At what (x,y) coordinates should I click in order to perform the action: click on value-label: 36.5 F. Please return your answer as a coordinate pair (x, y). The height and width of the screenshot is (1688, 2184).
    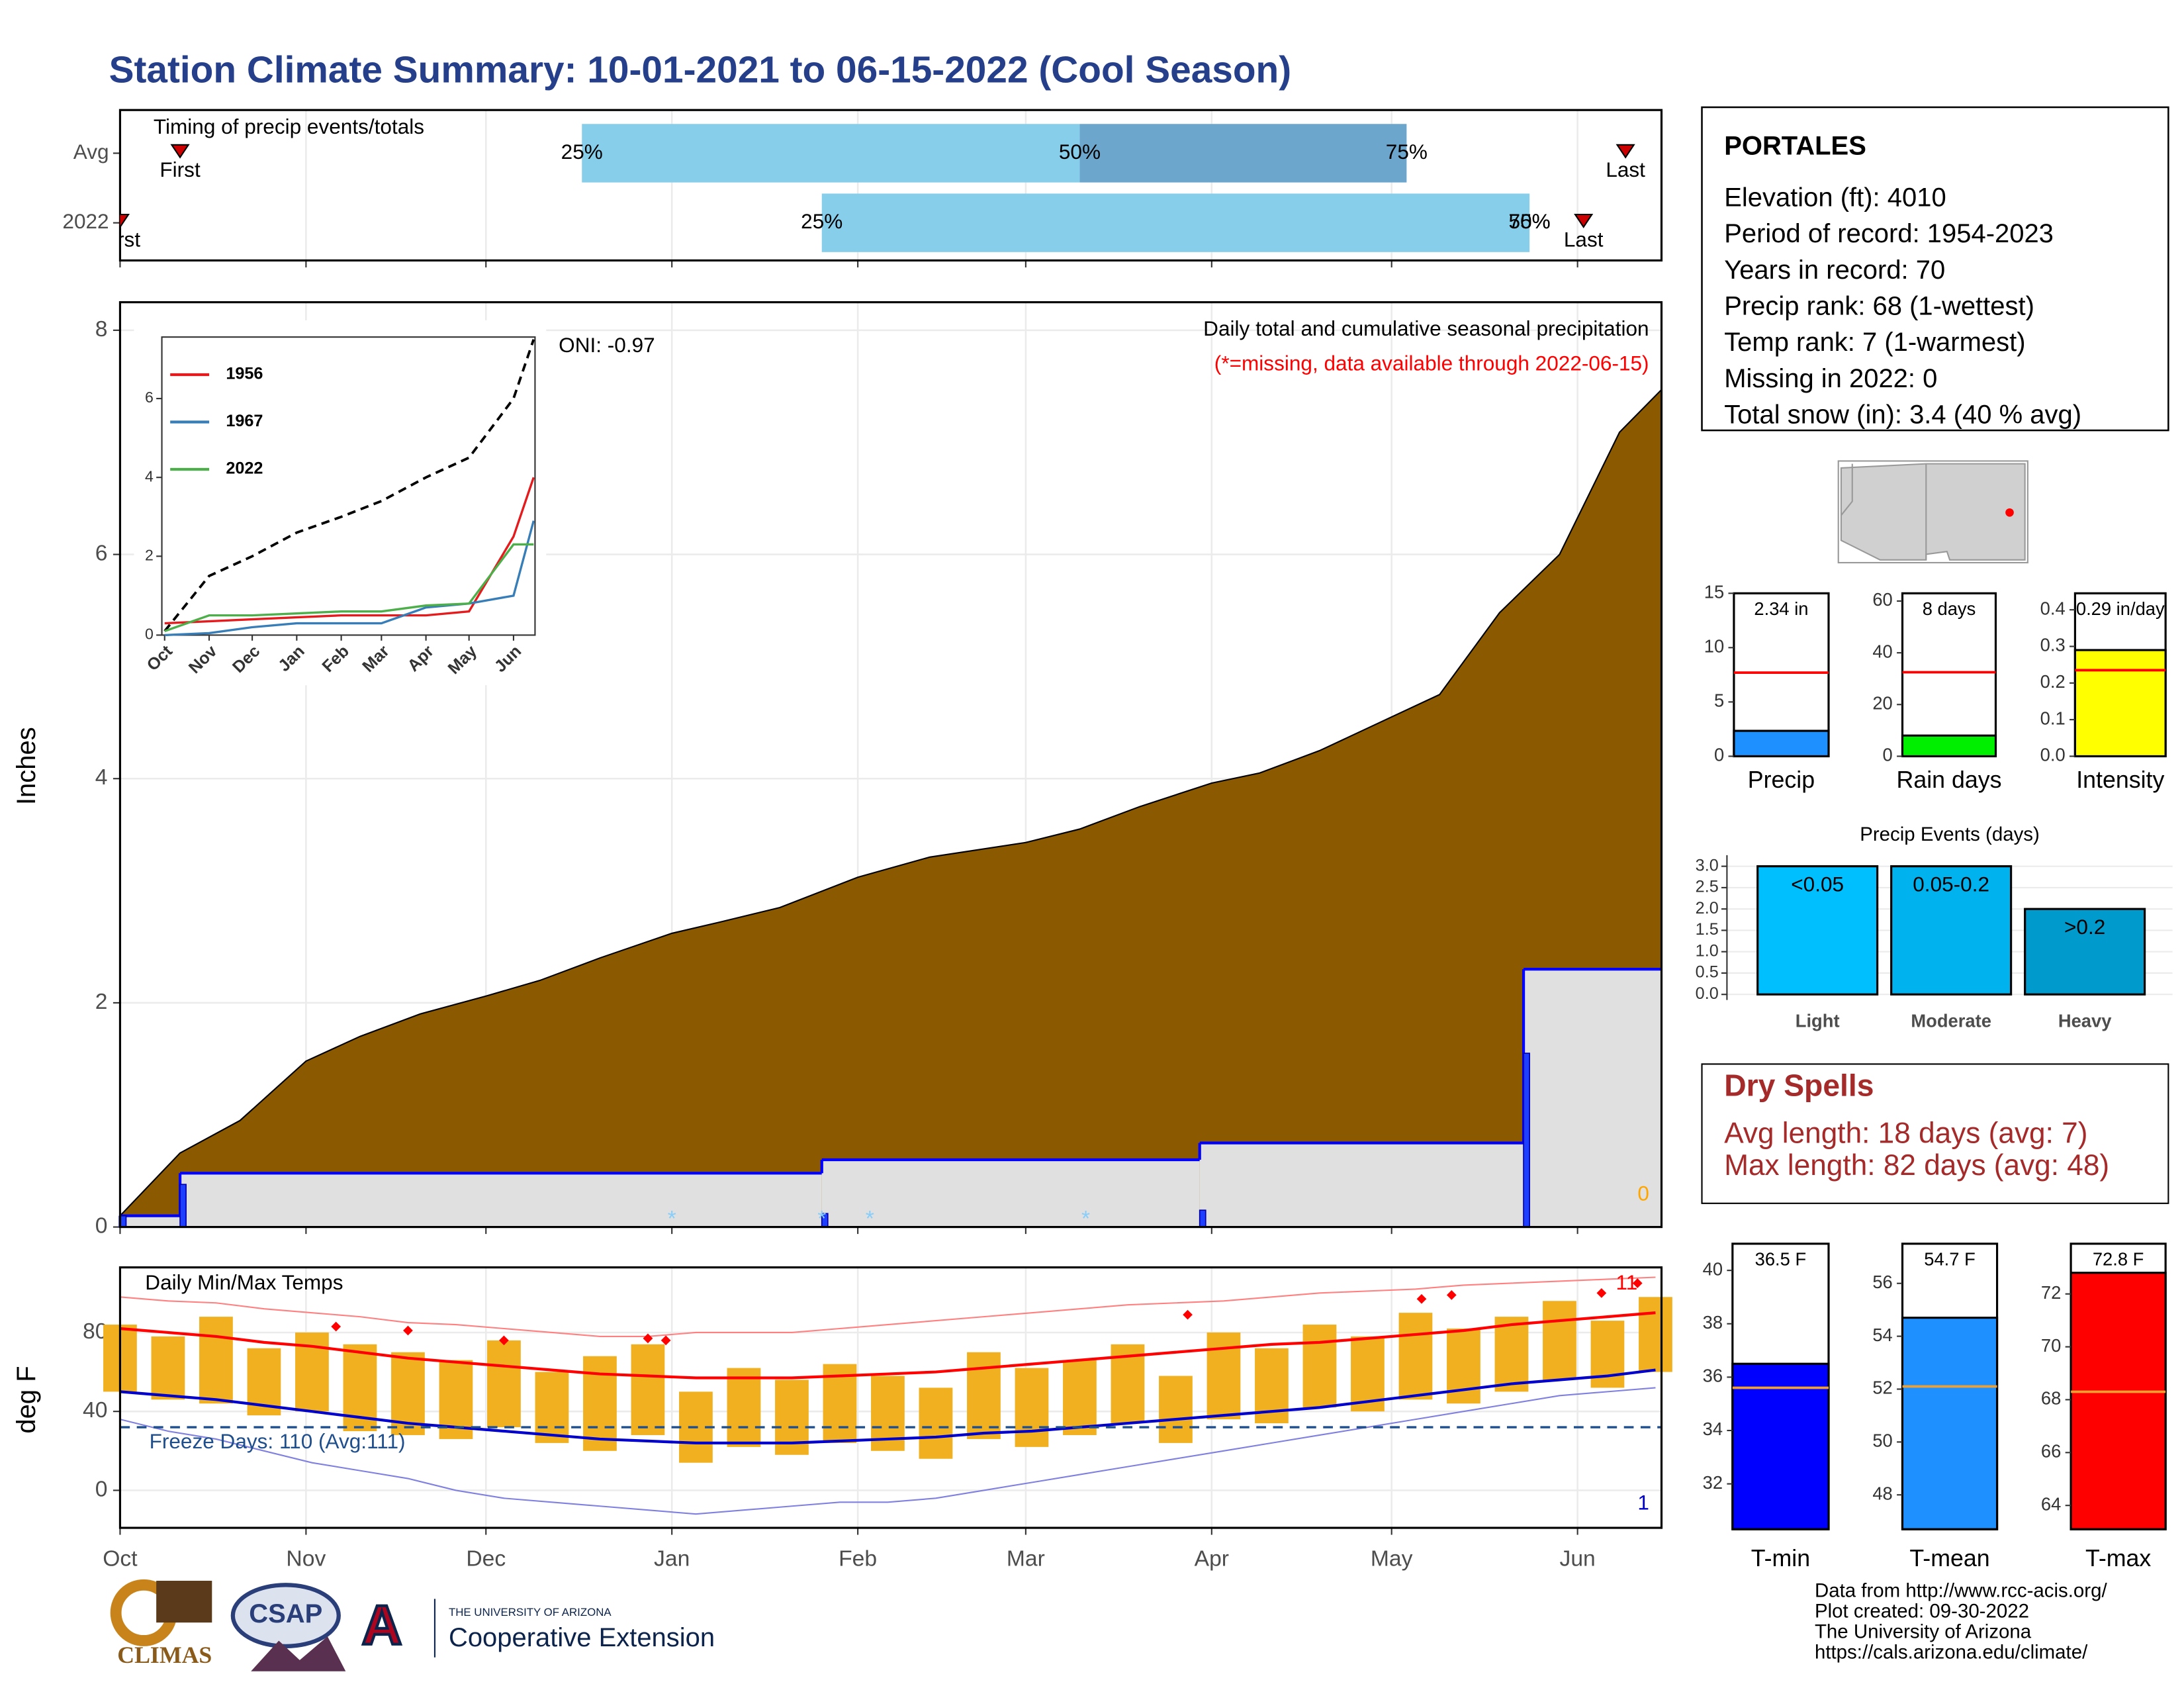
    Looking at the image, I should click on (1781, 1258).